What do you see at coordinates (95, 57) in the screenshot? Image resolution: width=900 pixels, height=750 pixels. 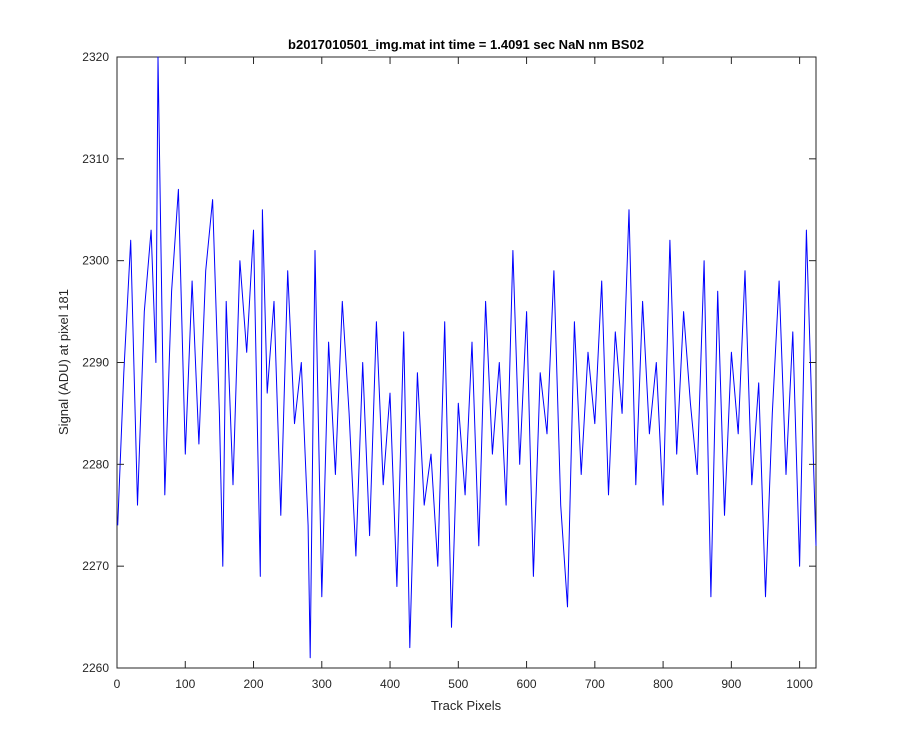 I see `y-tick-label: 2320` at bounding box center [95, 57].